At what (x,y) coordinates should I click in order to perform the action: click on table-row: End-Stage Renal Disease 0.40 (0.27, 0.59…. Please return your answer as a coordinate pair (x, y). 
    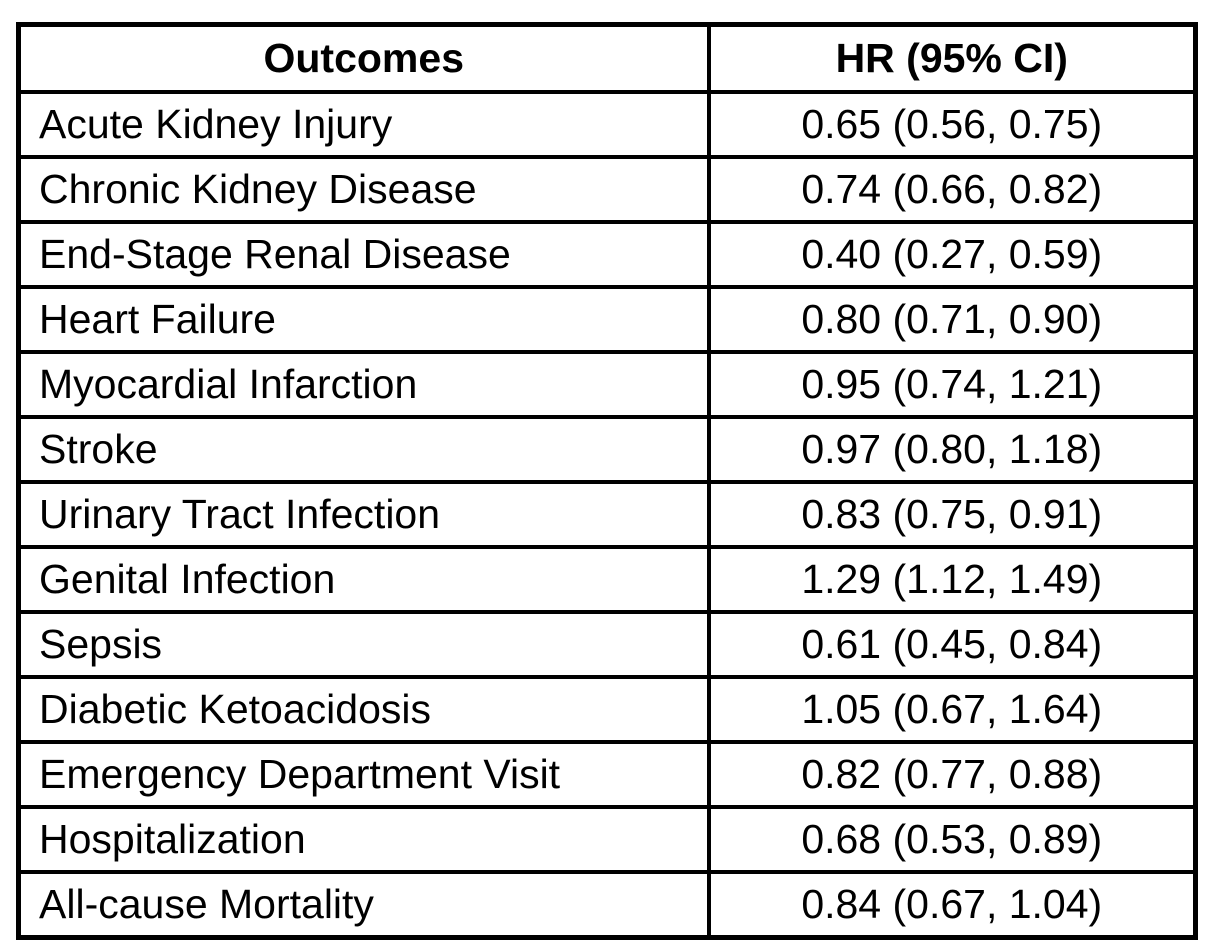
    Looking at the image, I should click on (607, 254).